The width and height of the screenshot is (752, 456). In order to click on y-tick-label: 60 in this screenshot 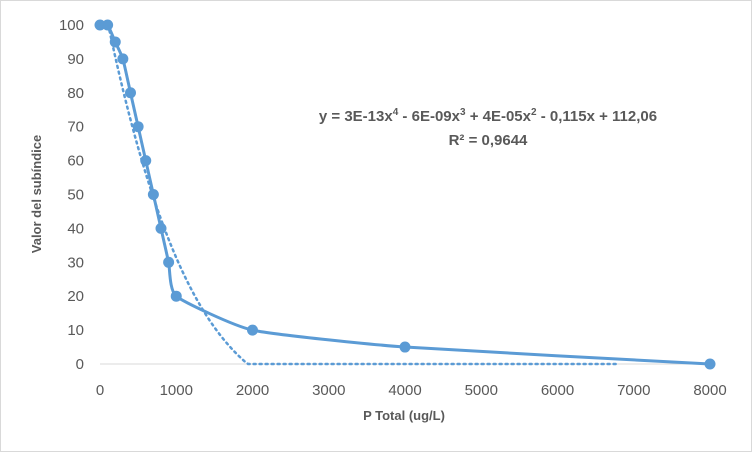, I will do `click(75, 161)`.